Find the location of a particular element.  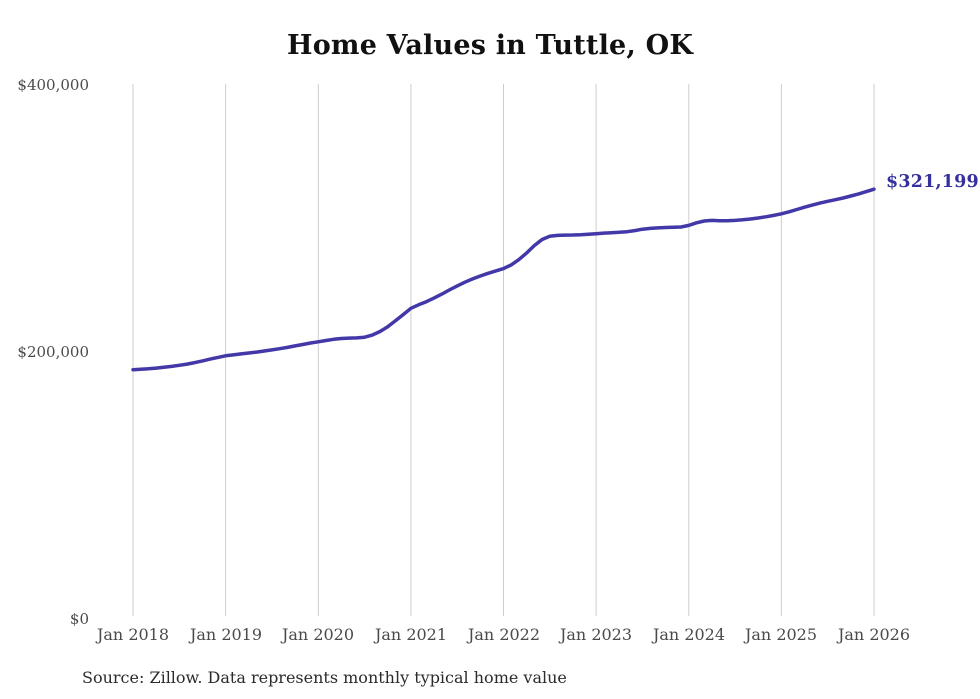

latest-value-label: $321,199 is located at coordinates (932, 182).